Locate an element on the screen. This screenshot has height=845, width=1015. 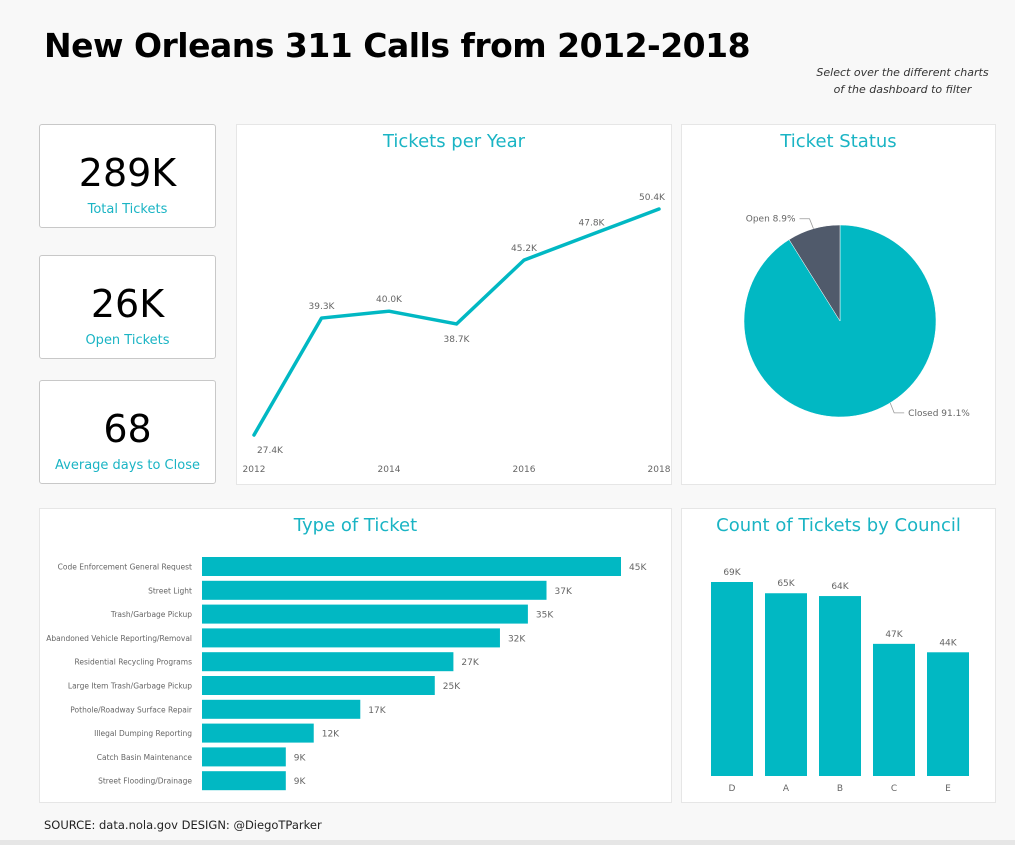
type-of-ticket-title: Type of Ticket is located at coordinates (355, 525).